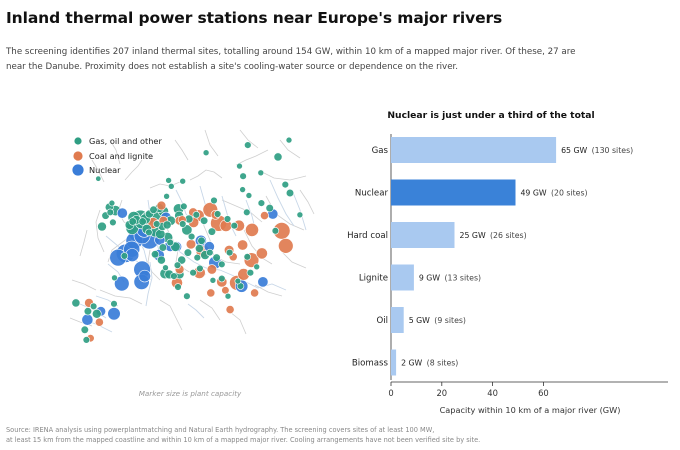 The width and height of the screenshot is (680, 450). Describe the element at coordinates (78, 170) in the screenshot. I see `legend-swatch-nuclear` at that location.